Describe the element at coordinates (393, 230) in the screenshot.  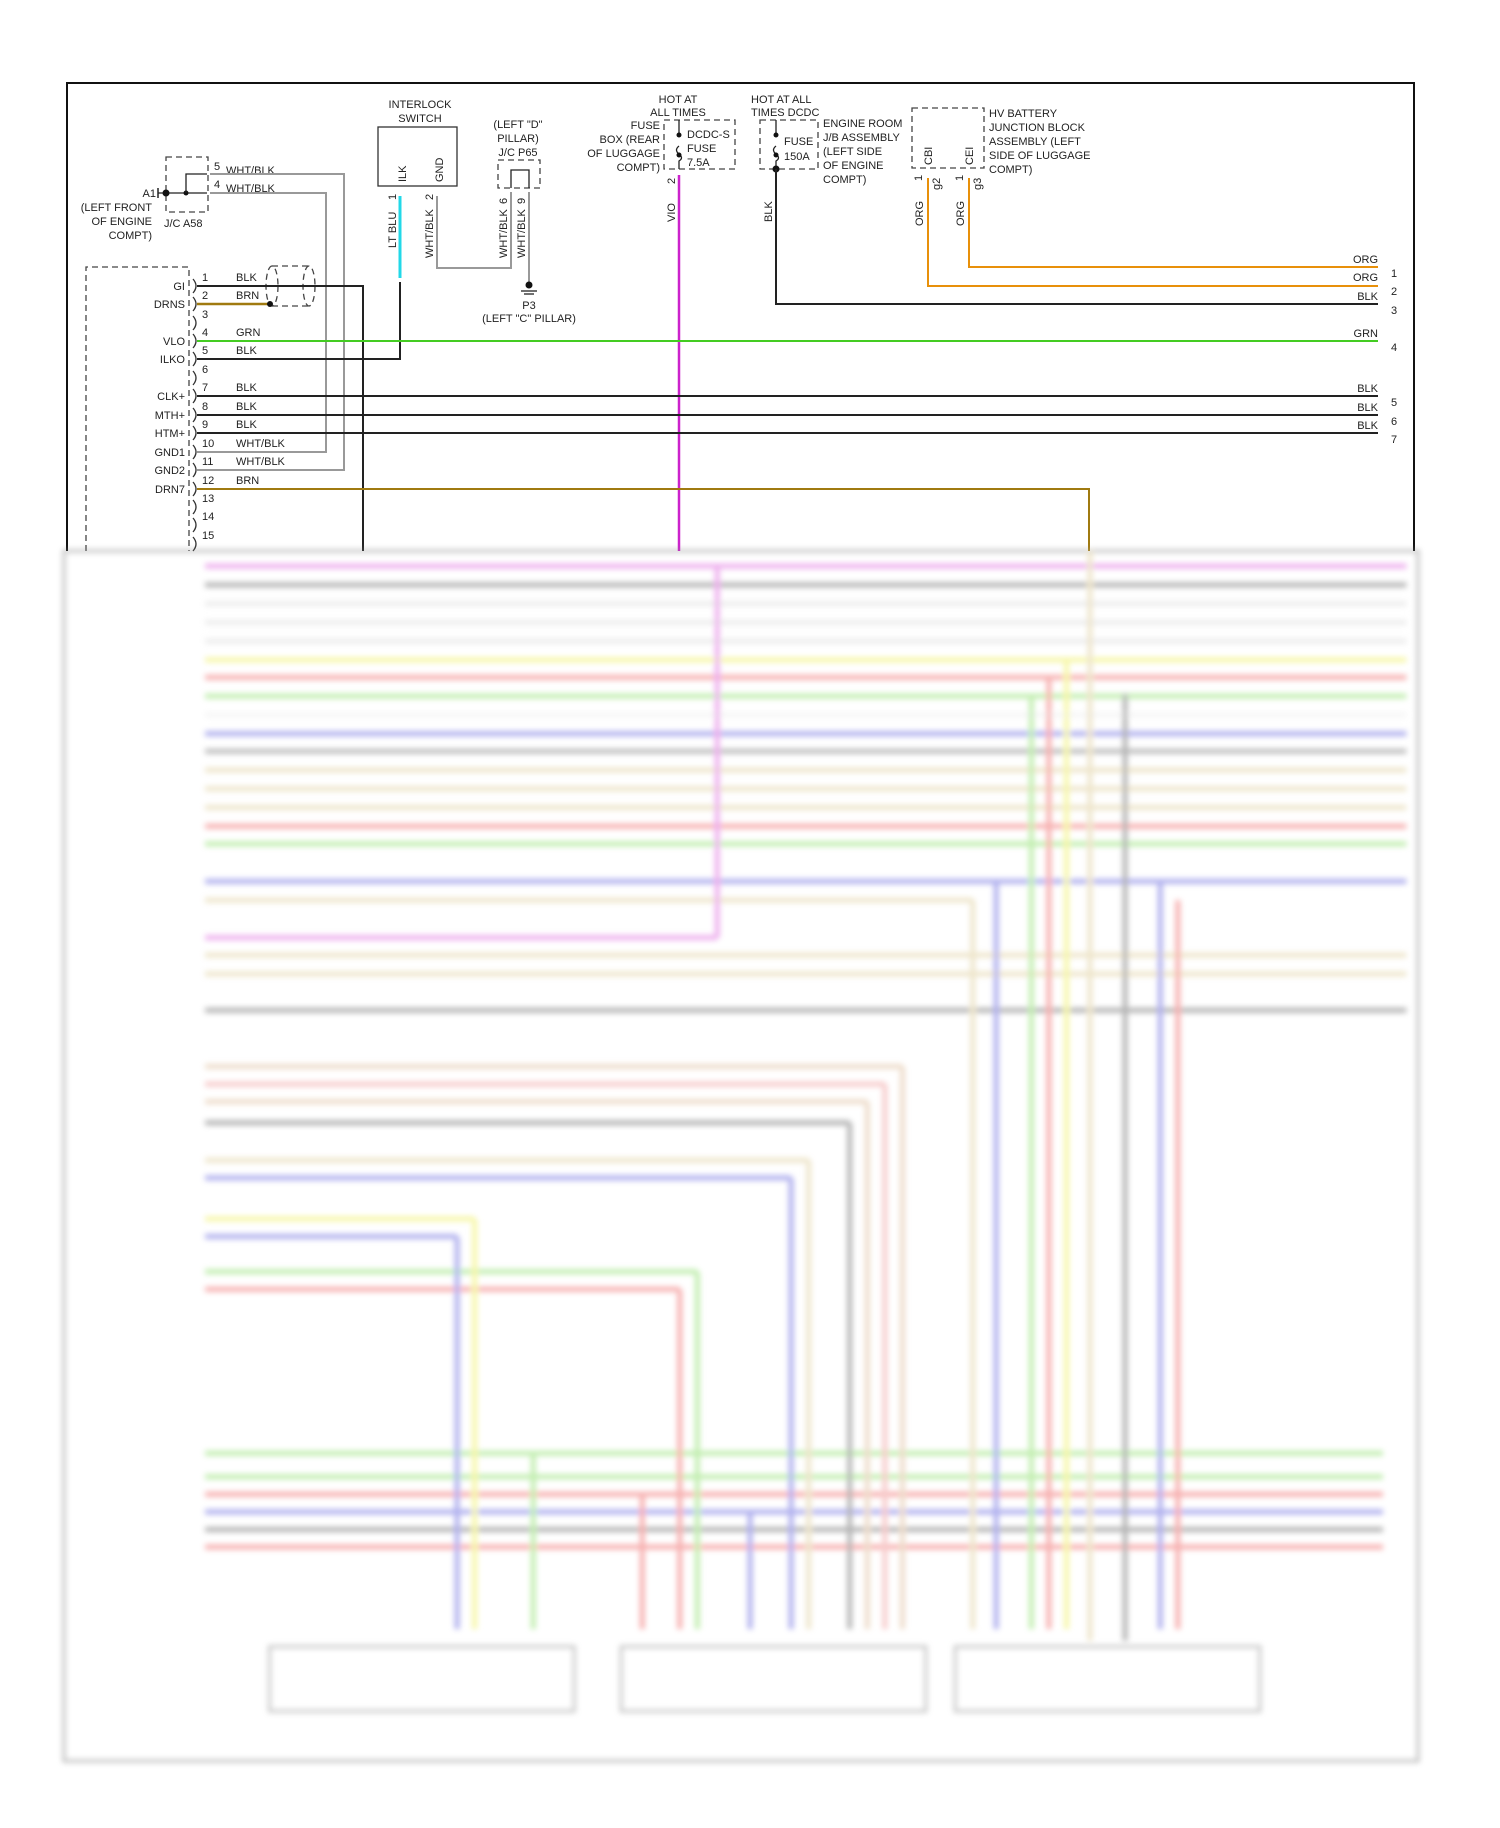
I see `wire-label: LT BLU` at that location.